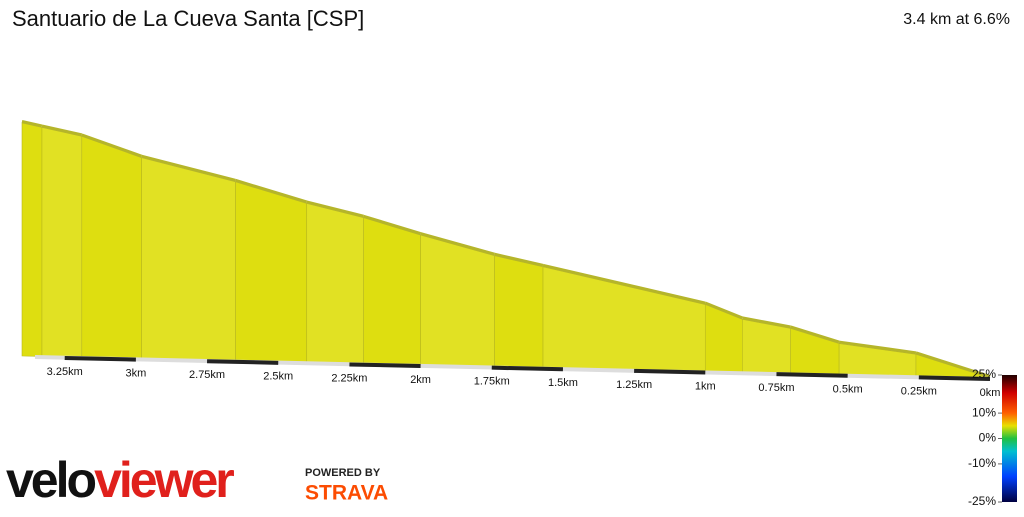  Describe the element at coordinates (420, 380) in the screenshot. I see `x-tick-label: 2km` at that location.